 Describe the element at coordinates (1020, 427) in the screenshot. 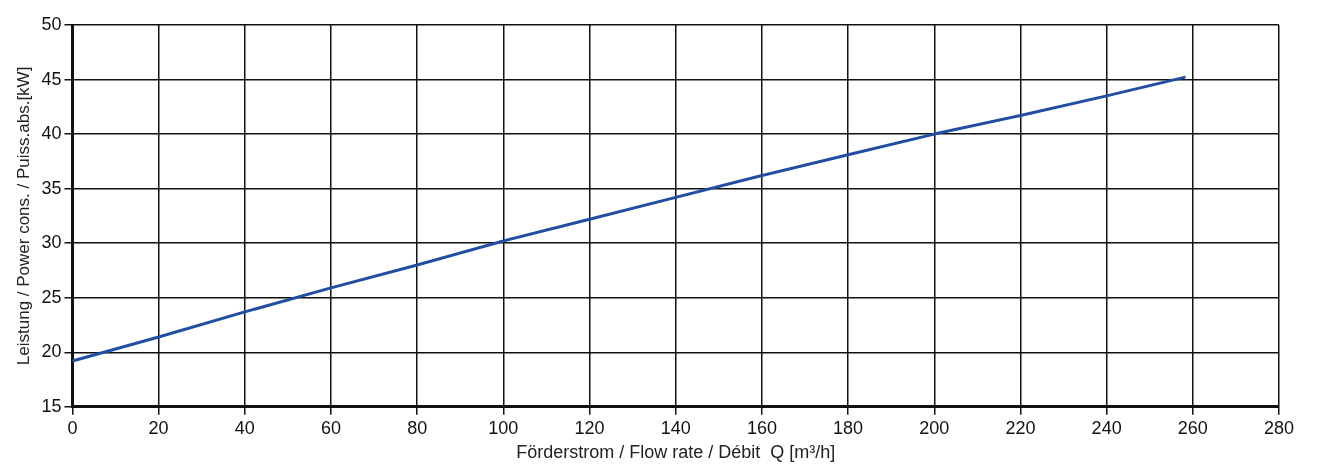

I see `x-tick-label: 220` at that location.